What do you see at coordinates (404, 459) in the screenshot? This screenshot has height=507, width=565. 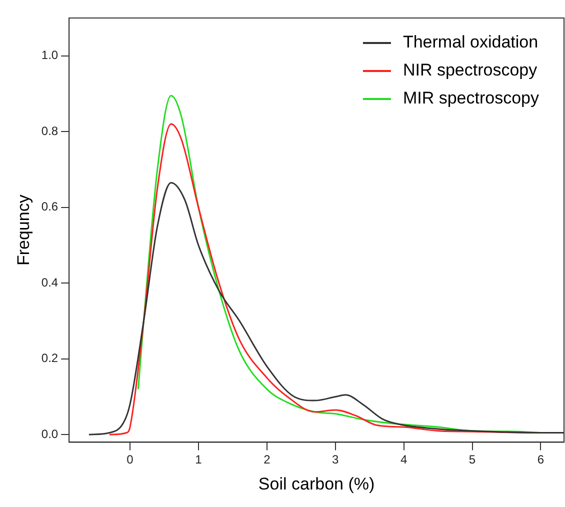 I see `x-tick-label: 4` at bounding box center [404, 459].